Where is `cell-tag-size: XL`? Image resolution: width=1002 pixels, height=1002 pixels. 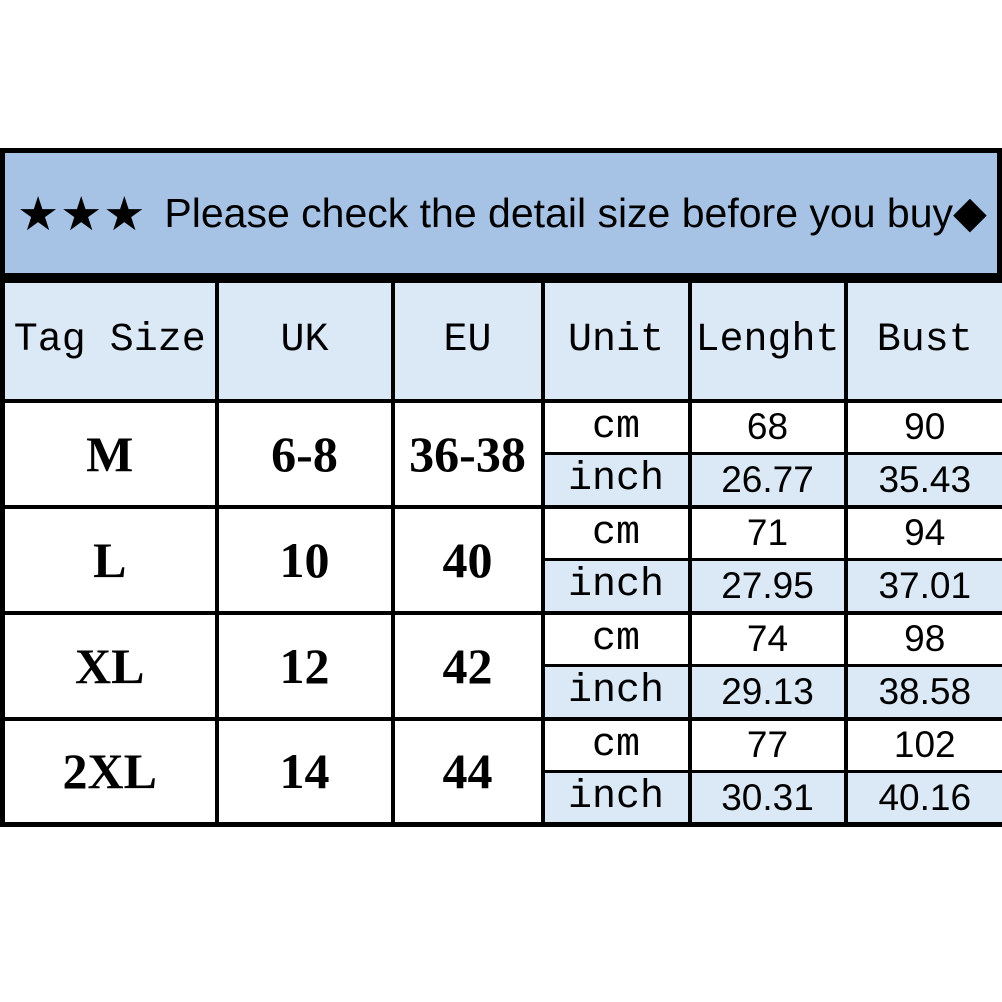 cell-tag-size: XL is located at coordinates (109, 665).